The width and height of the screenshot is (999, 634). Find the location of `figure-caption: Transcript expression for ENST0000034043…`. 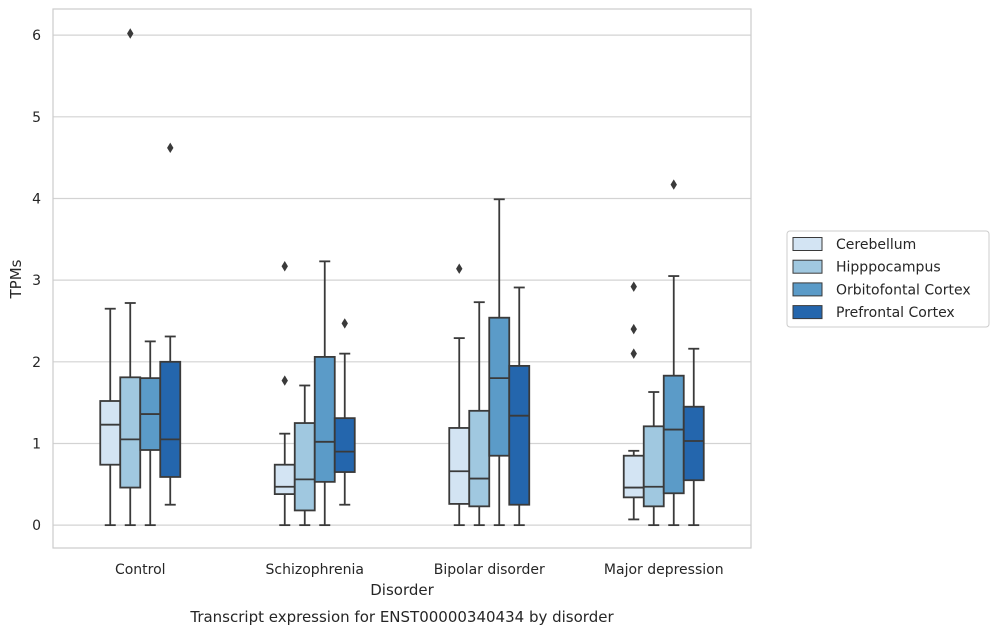

figure-caption: Transcript expression for ENST0000034043… is located at coordinates (401, 617).